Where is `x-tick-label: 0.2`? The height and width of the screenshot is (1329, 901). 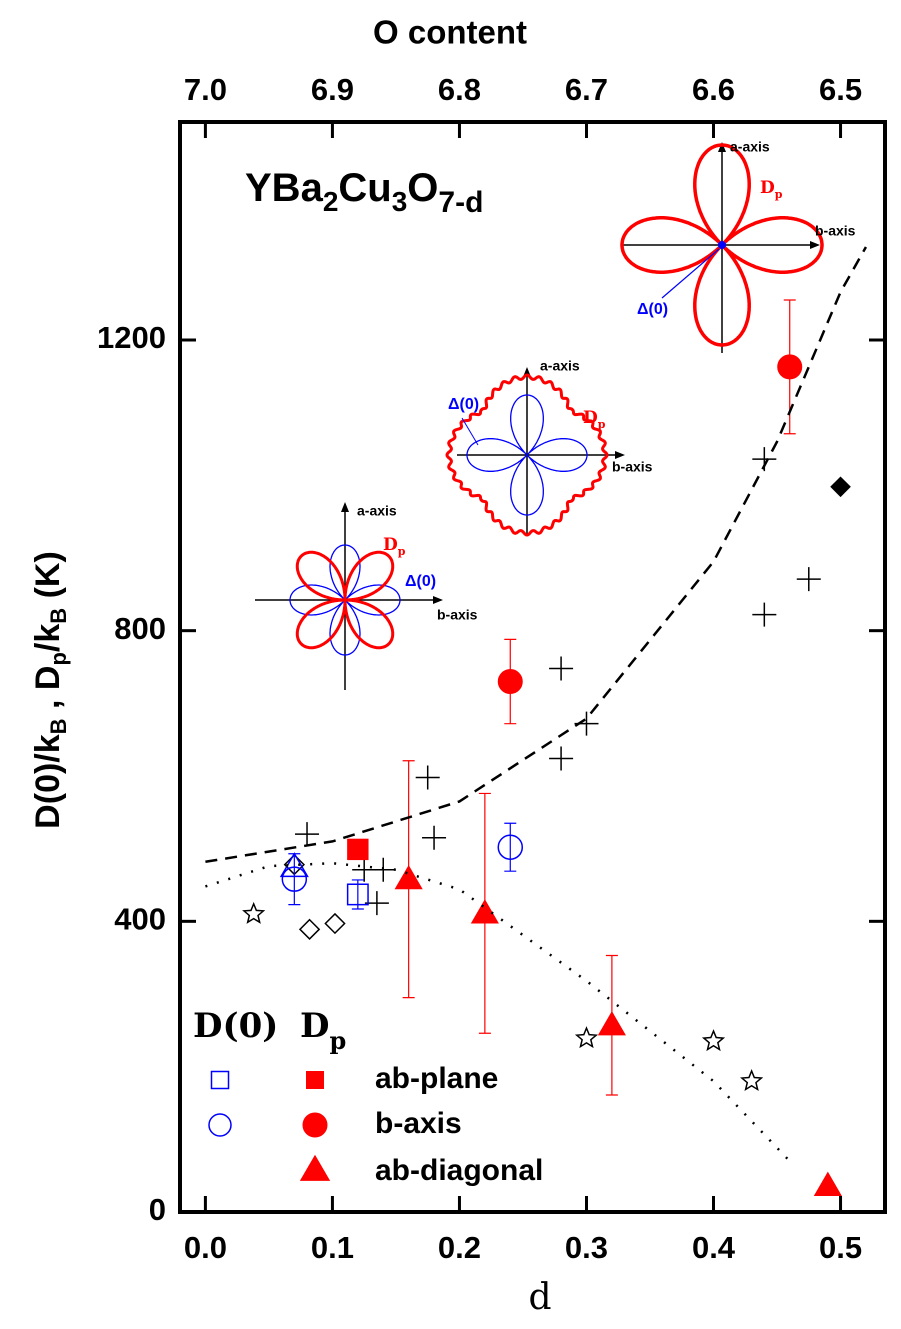 x-tick-label: 0.2 is located at coordinates (459, 1247).